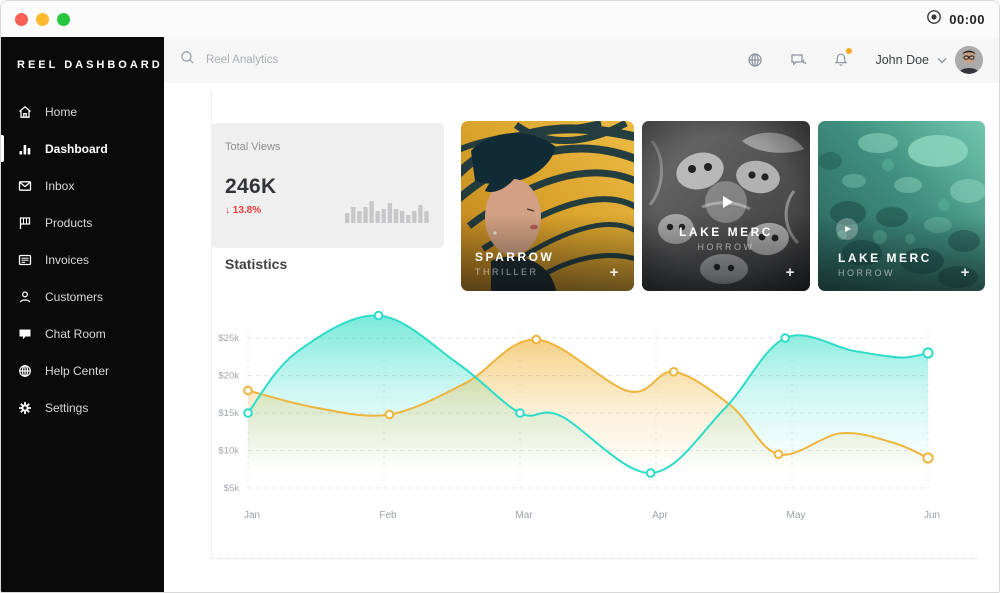 Image resolution: width=1000 pixels, height=593 pixels. Describe the element at coordinates (387, 212) in the screenshot. I see `views-sparkline` at that location.